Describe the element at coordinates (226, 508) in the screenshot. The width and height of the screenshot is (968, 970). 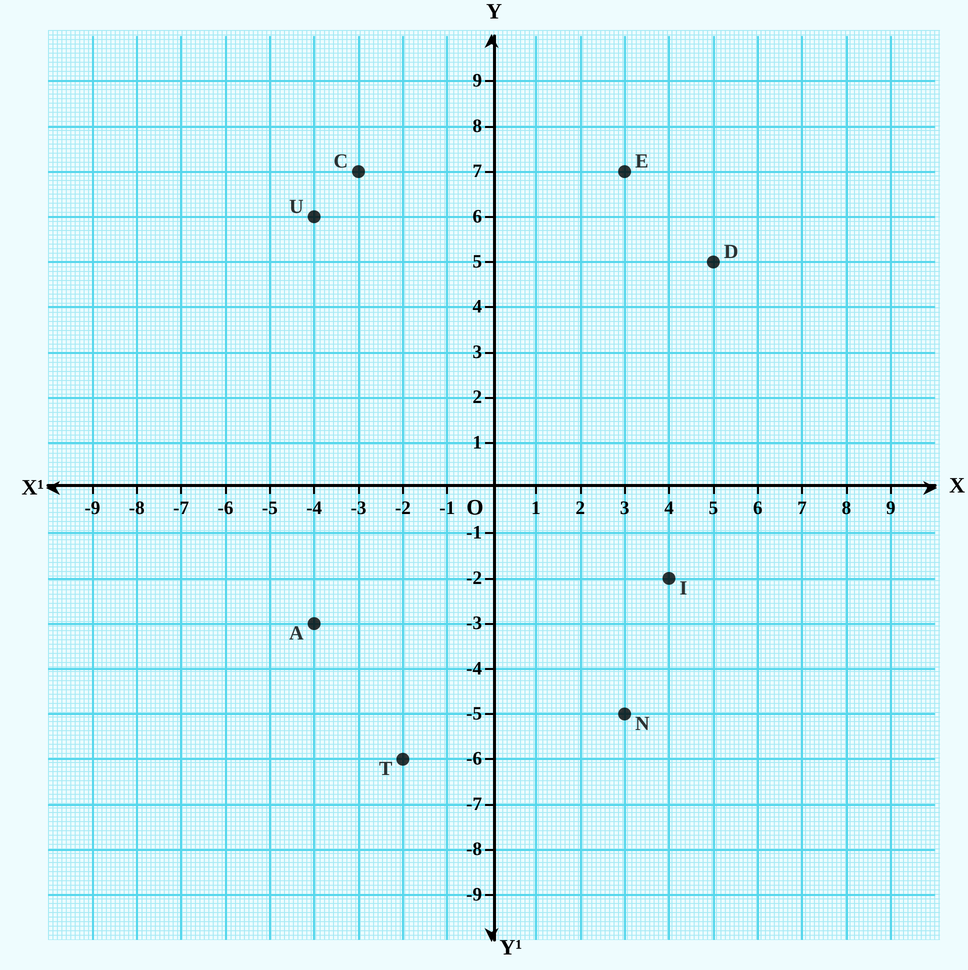
I see `x-tick-label: -6` at that location.